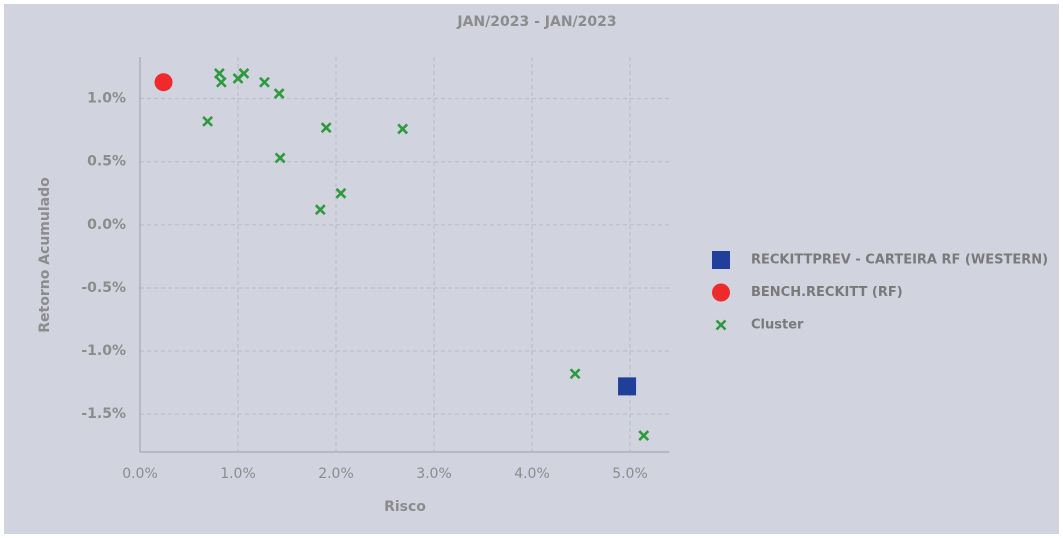 This screenshot has height=538, width=1063. What do you see at coordinates (103, 288) in the screenshot?
I see `y-tick-label: -0.5%` at bounding box center [103, 288].